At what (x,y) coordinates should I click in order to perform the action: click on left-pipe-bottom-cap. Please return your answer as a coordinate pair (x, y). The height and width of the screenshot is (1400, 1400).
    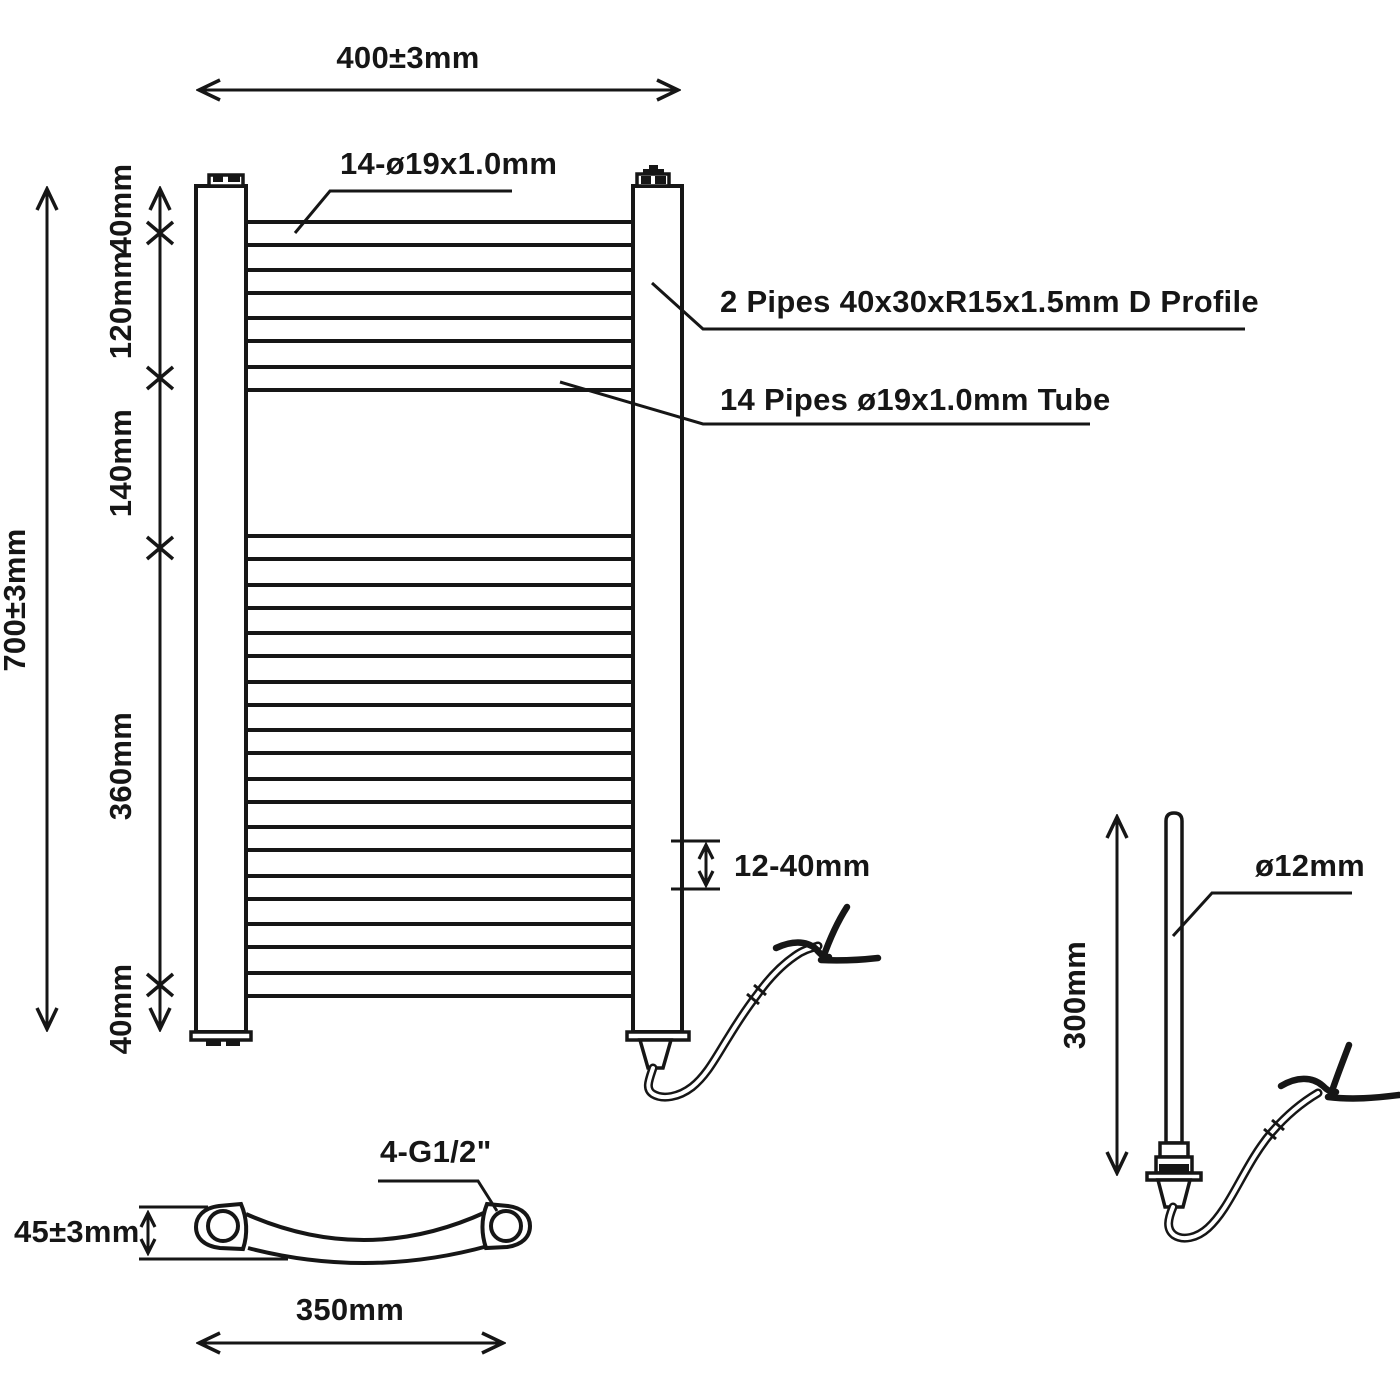
    Looking at the image, I should click on (221, 1038).